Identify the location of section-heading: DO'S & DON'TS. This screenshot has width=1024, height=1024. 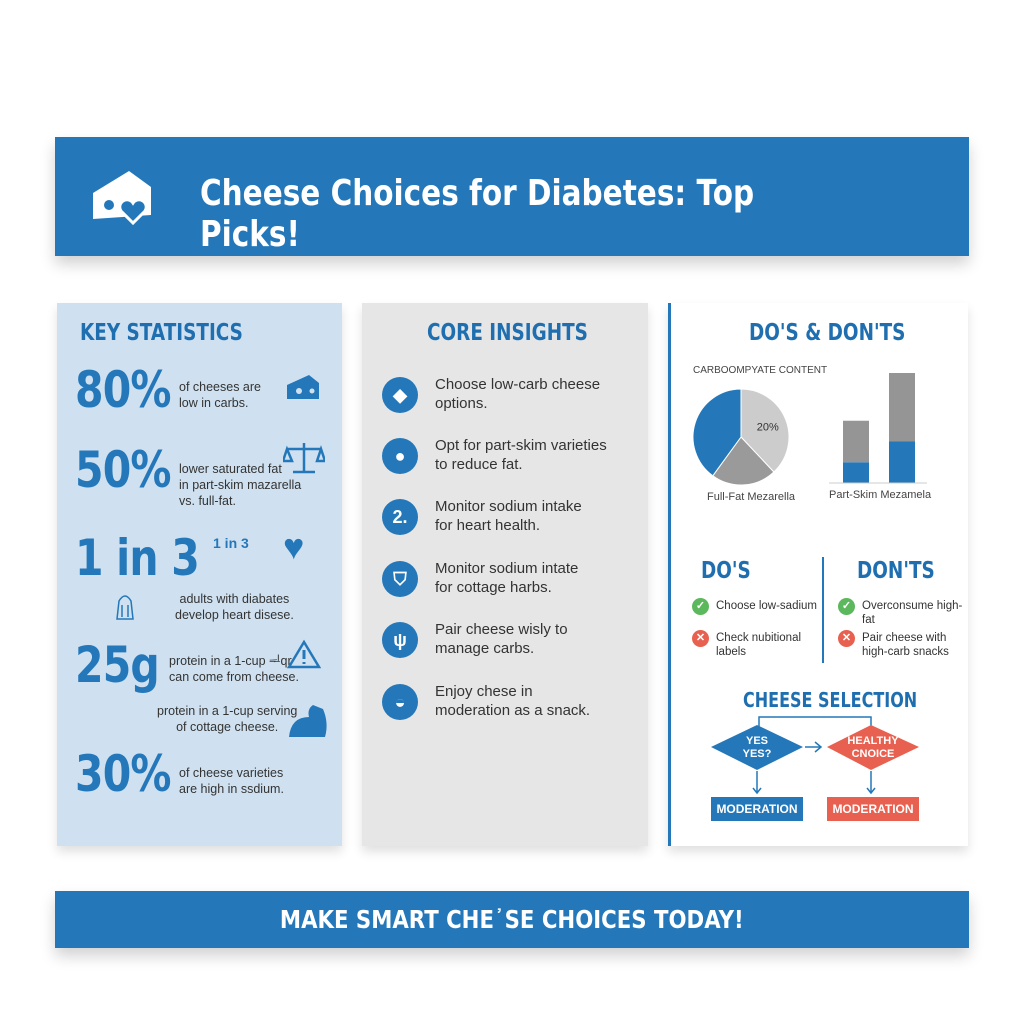
(827, 333).